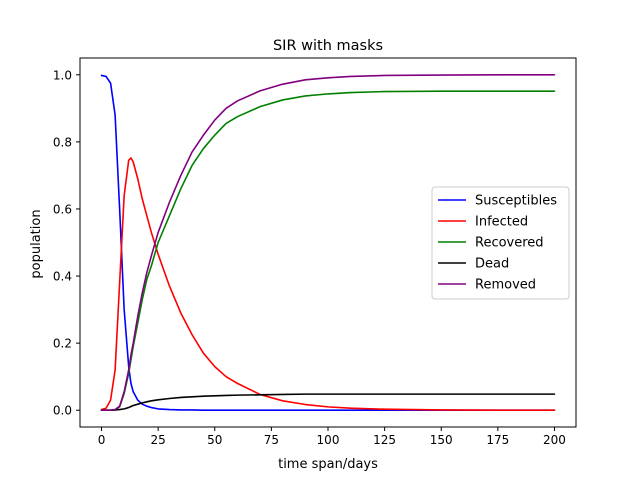  I want to click on legend-box, so click(500, 243).